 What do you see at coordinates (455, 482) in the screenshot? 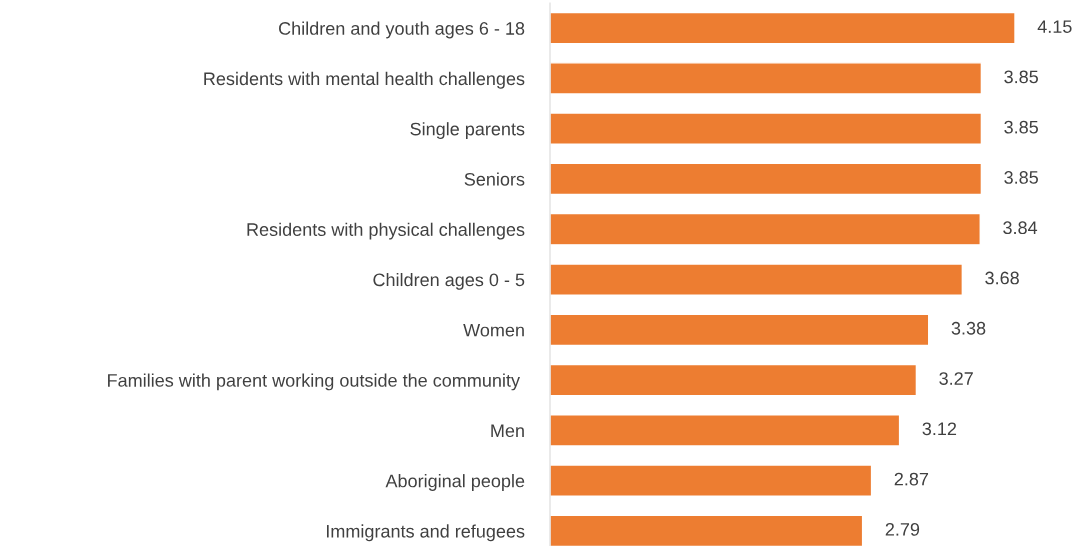
I see `y-tick-label: Aboriginal people` at bounding box center [455, 482].